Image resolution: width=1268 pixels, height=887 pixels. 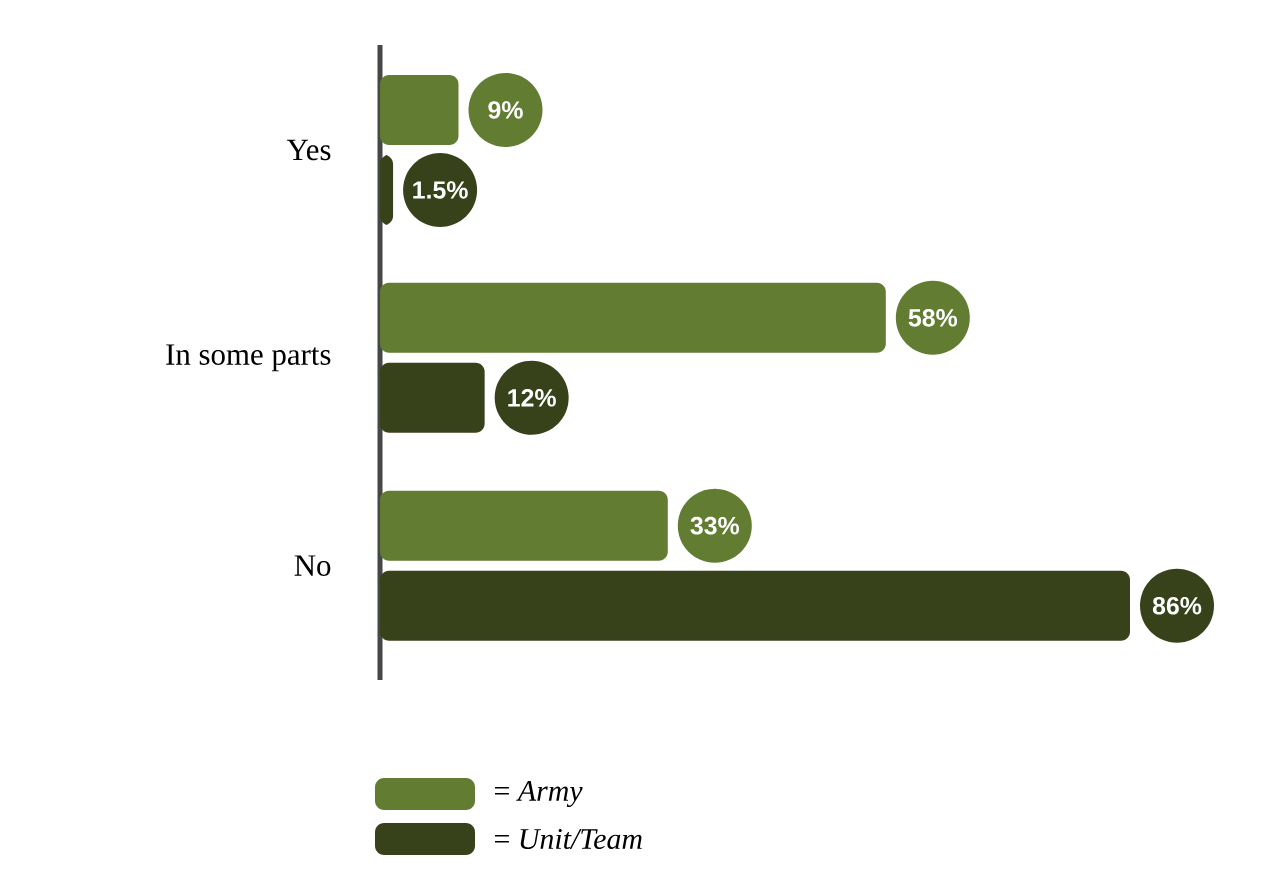 What do you see at coordinates (312, 565) in the screenshot?
I see `y-tick-label: No` at bounding box center [312, 565].